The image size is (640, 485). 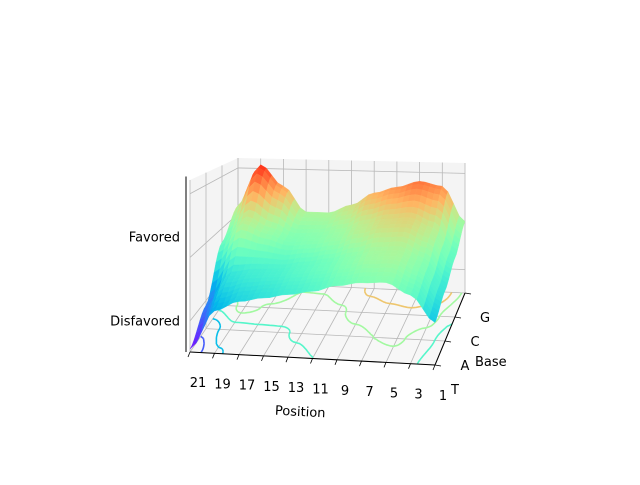 What do you see at coordinates (485, 318) in the screenshot?
I see `y-tick-label: G` at bounding box center [485, 318].